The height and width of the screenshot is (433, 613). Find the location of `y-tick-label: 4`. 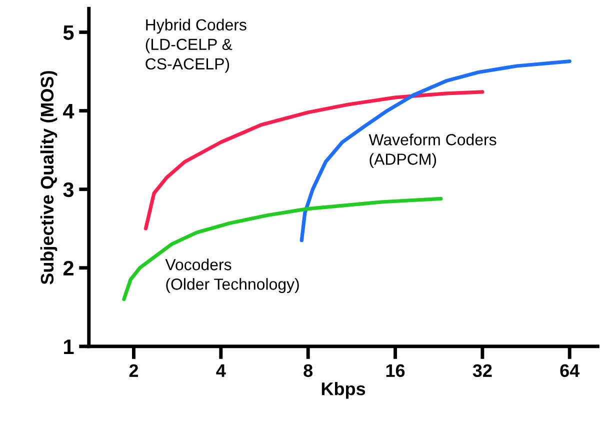

y-tick-label: 4 is located at coordinates (68, 111).